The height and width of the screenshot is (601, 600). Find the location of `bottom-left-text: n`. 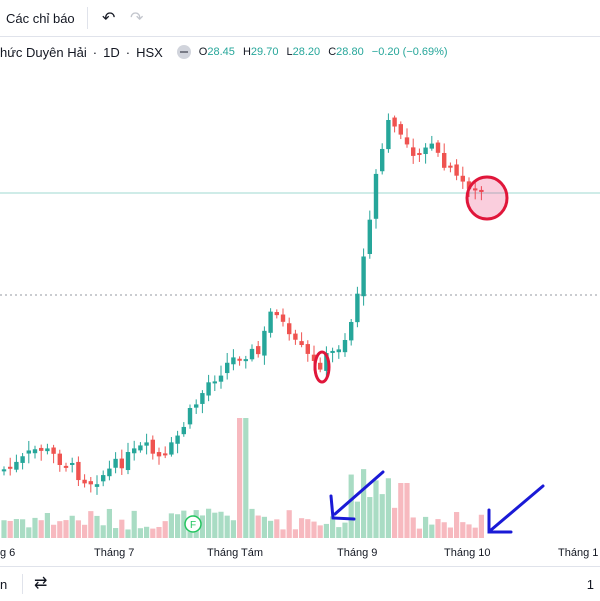

bottom-left-text: n is located at coordinates (4, 584).